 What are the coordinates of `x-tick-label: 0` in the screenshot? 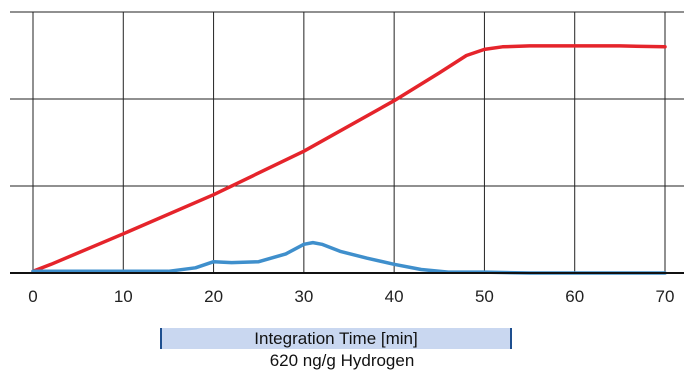 It's located at (32, 296).